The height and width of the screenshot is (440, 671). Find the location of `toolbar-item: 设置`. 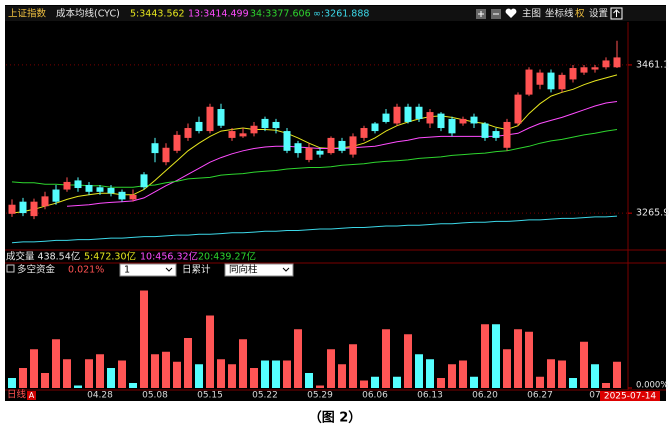

toolbar-item: 设置 is located at coordinates (598, 14).